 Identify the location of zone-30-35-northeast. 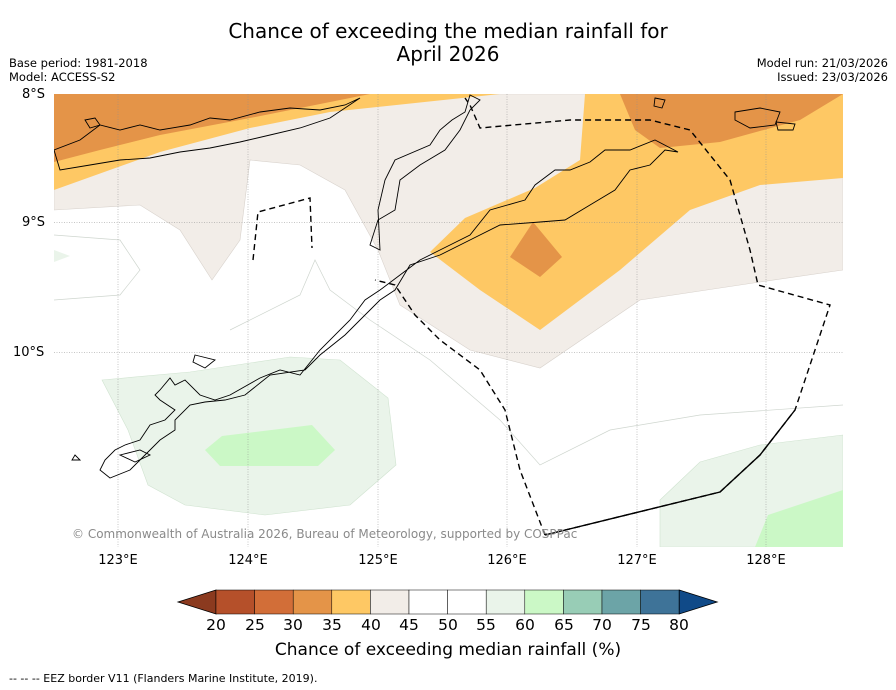
(731, 121).